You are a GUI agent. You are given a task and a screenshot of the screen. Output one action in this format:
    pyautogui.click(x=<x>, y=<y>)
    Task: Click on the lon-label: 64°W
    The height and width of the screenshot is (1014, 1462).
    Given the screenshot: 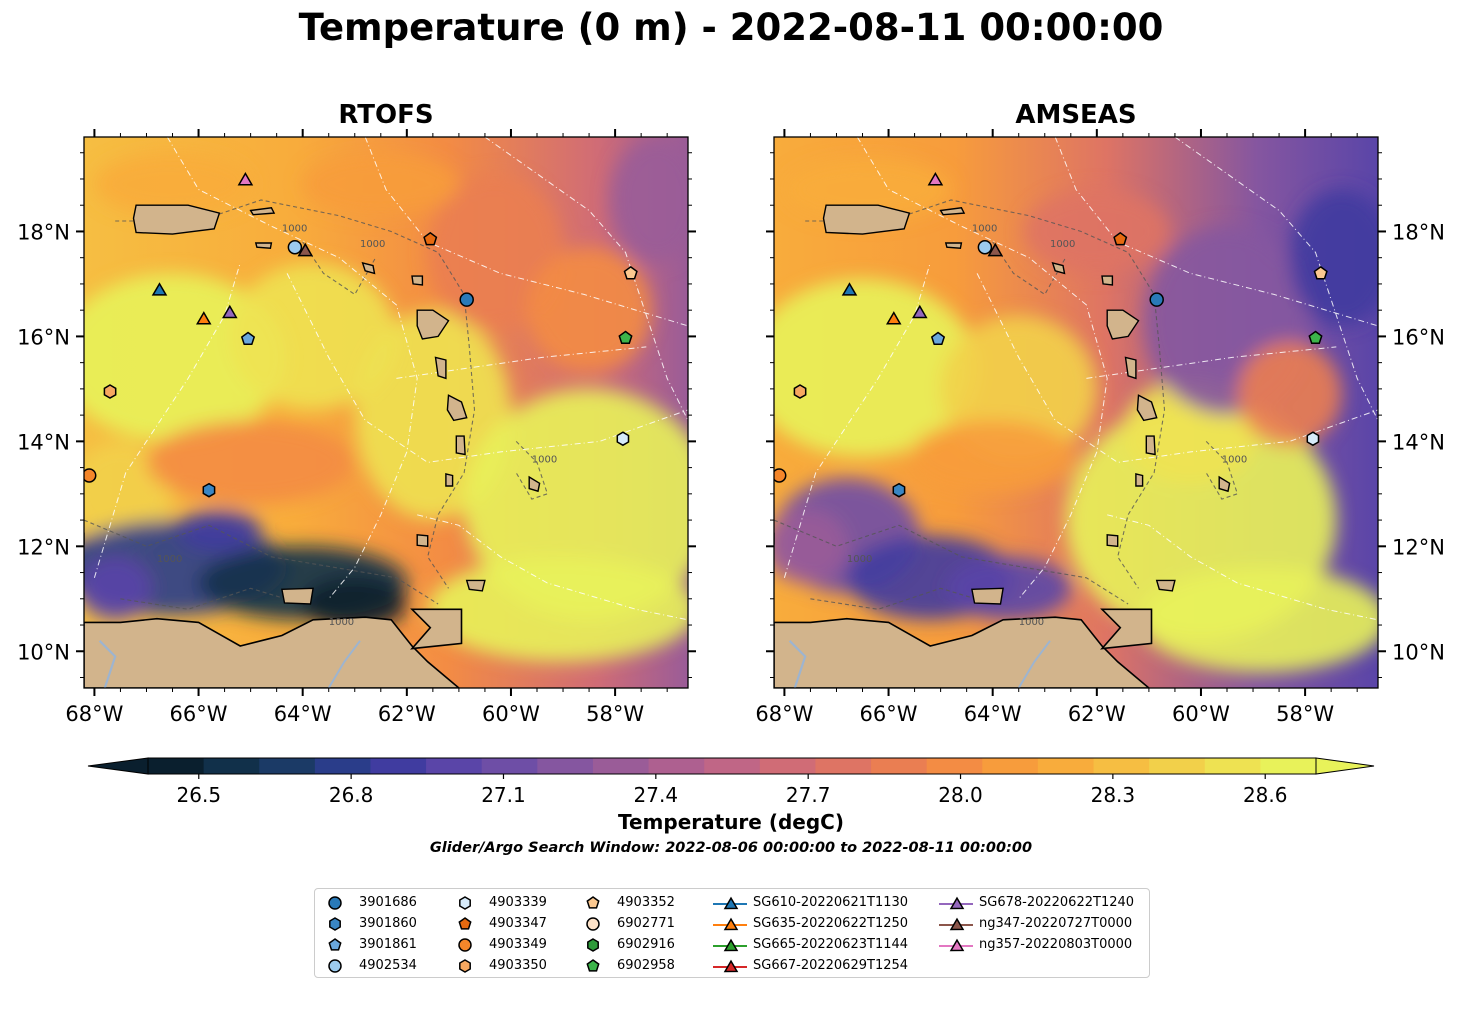 What is the action you would take?
    pyautogui.click(x=993, y=714)
    